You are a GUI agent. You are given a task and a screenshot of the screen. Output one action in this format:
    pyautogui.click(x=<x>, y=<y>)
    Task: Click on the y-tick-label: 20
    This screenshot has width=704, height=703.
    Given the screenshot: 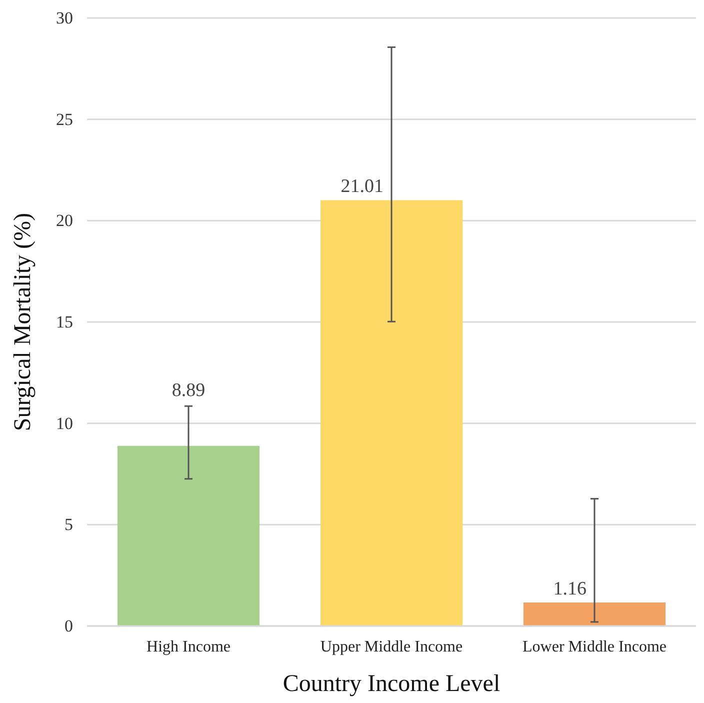 What is the action you would take?
    pyautogui.click(x=64, y=220)
    